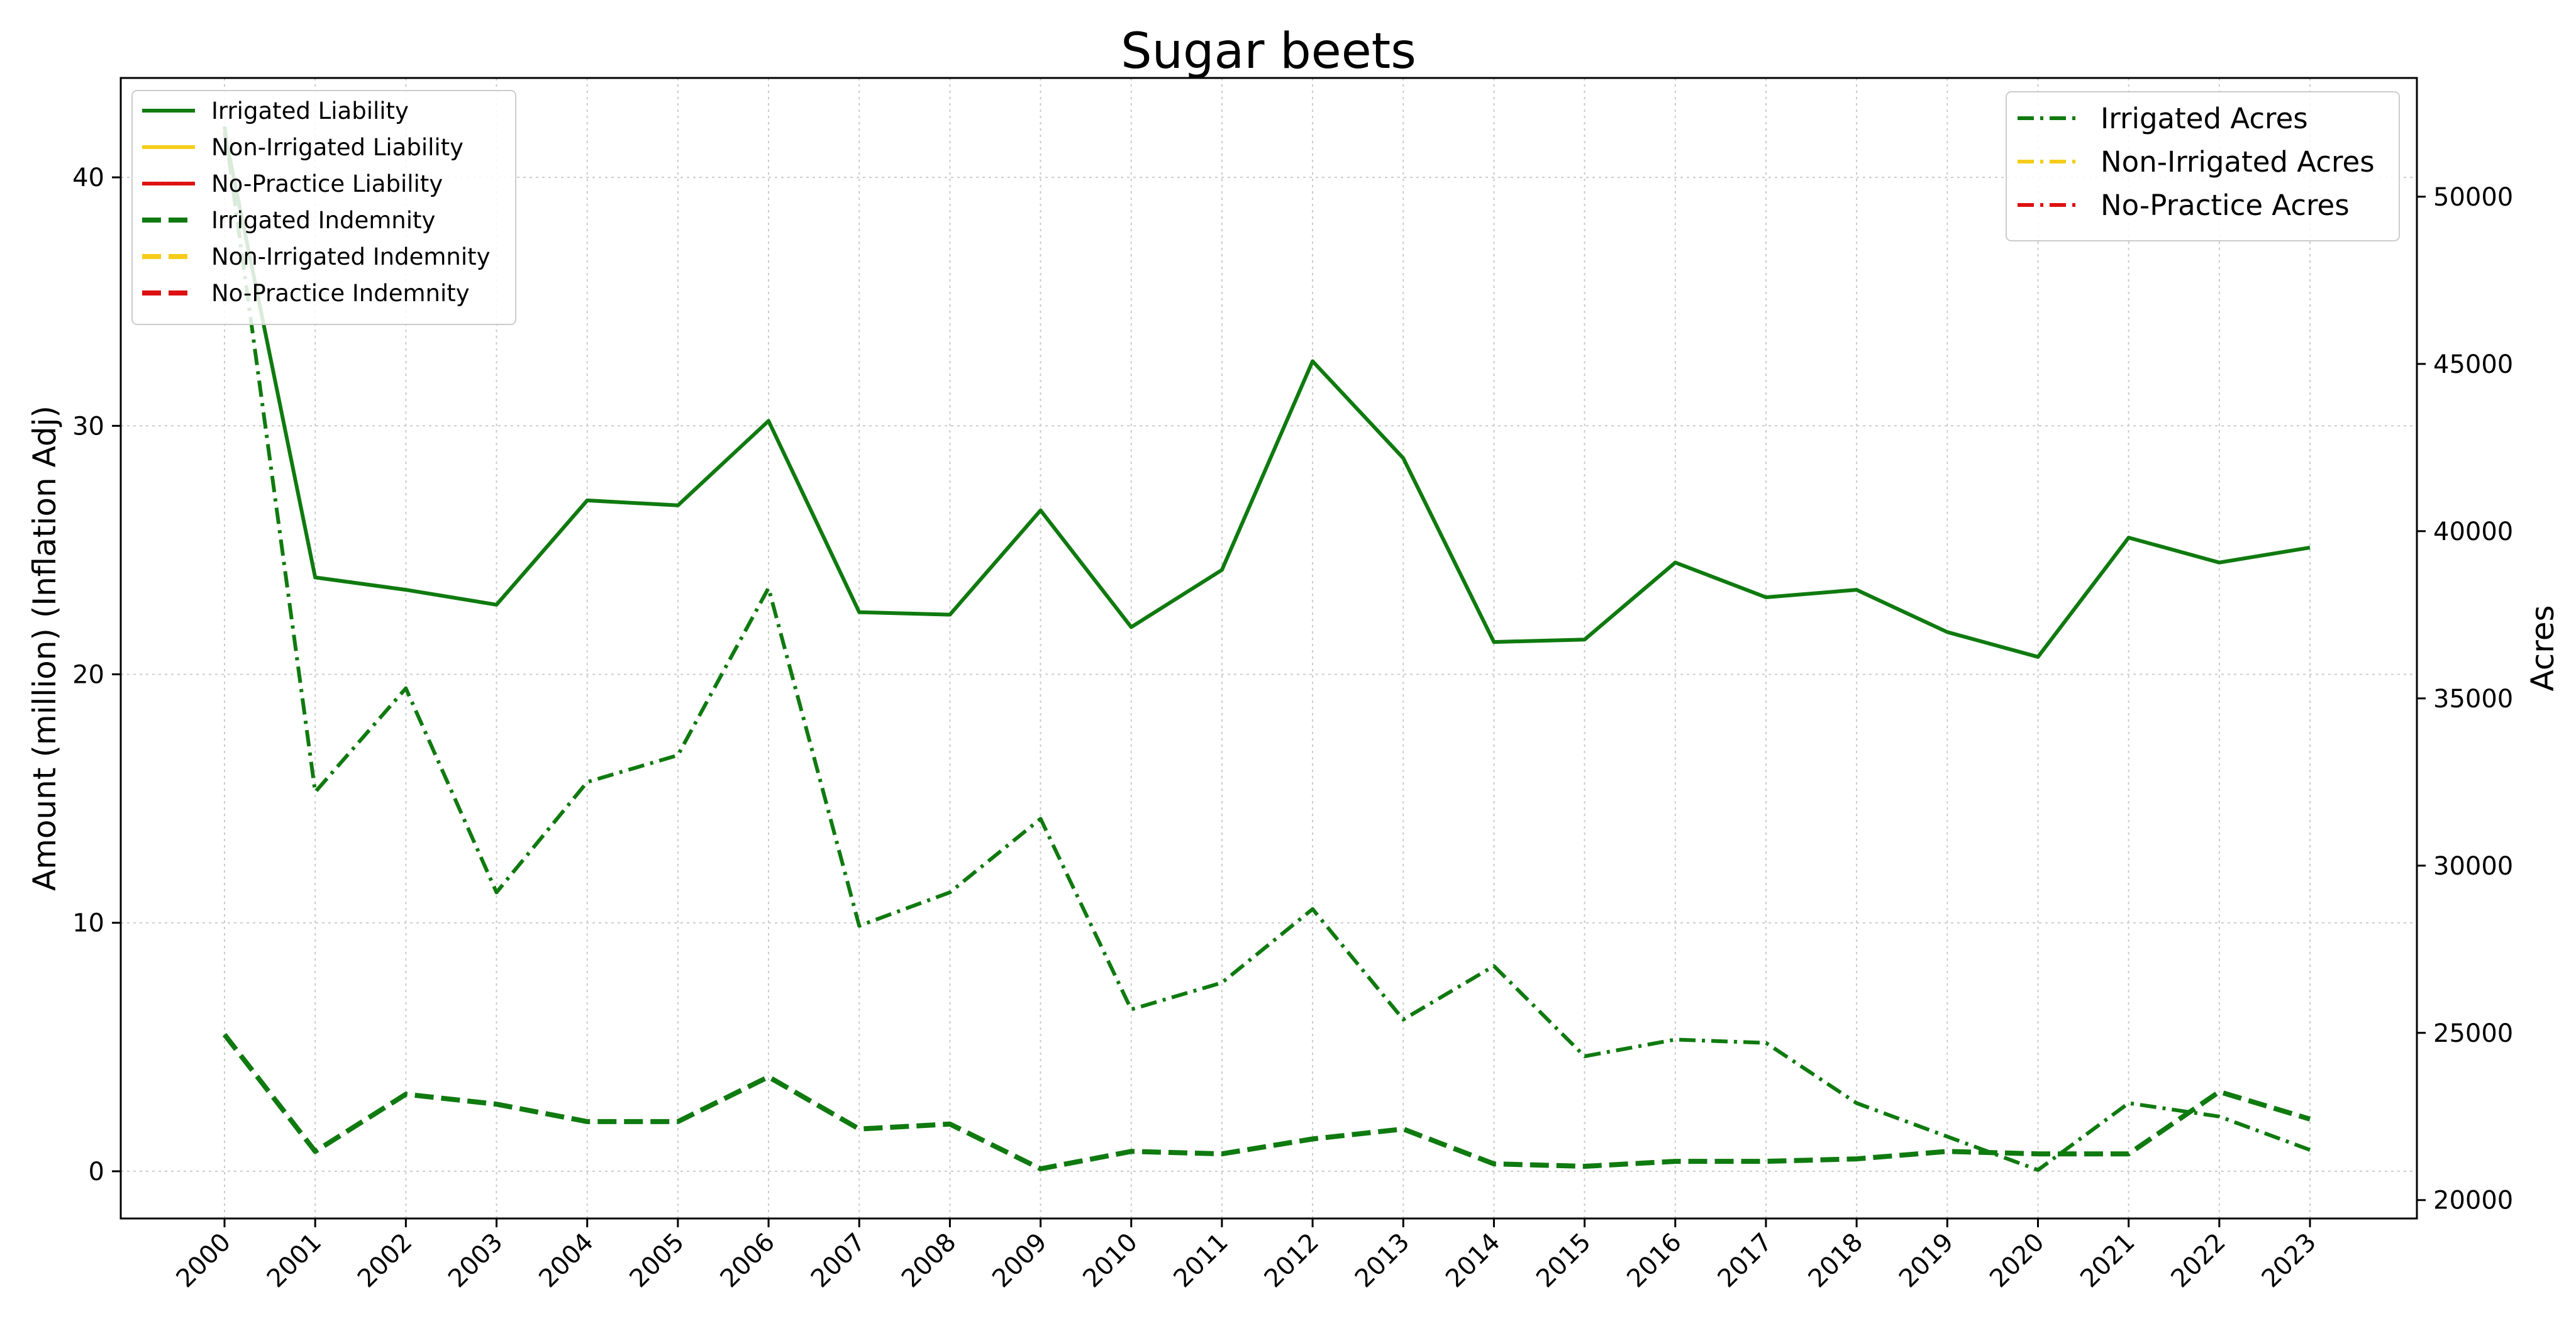  I want to click on legend-label-irrigated-indemnity: Irrigated Indemnity, so click(323, 220).